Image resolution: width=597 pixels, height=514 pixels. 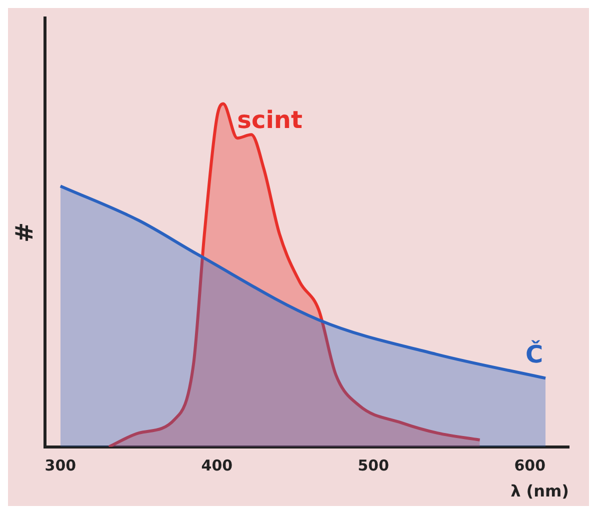 What do you see at coordinates (535, 353) in the screenshot?
I see `series-label: Č` at bounding box center [535, 353].